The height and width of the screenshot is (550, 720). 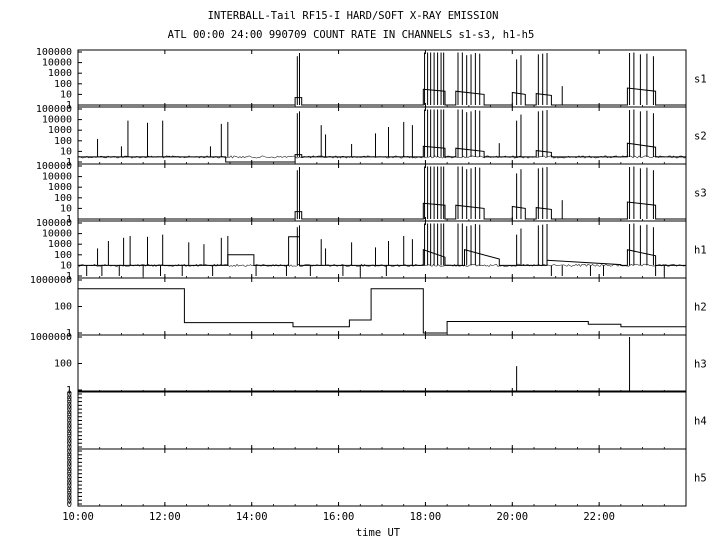 I want to click on x-tick-label: 16:00, so click(x=339, y=517).